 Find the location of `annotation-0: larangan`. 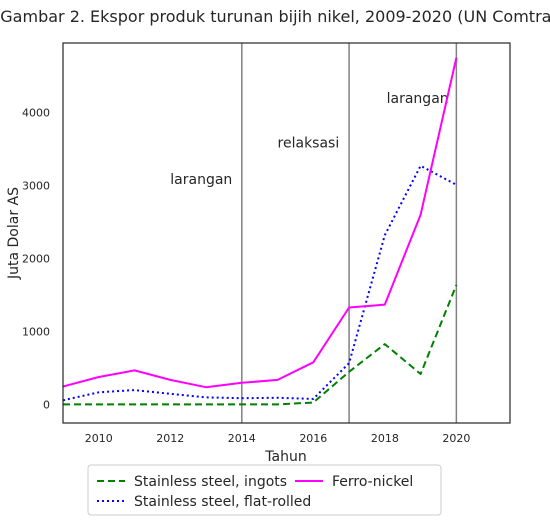

annotation-0: larangan is located at coordinates (201, 180).